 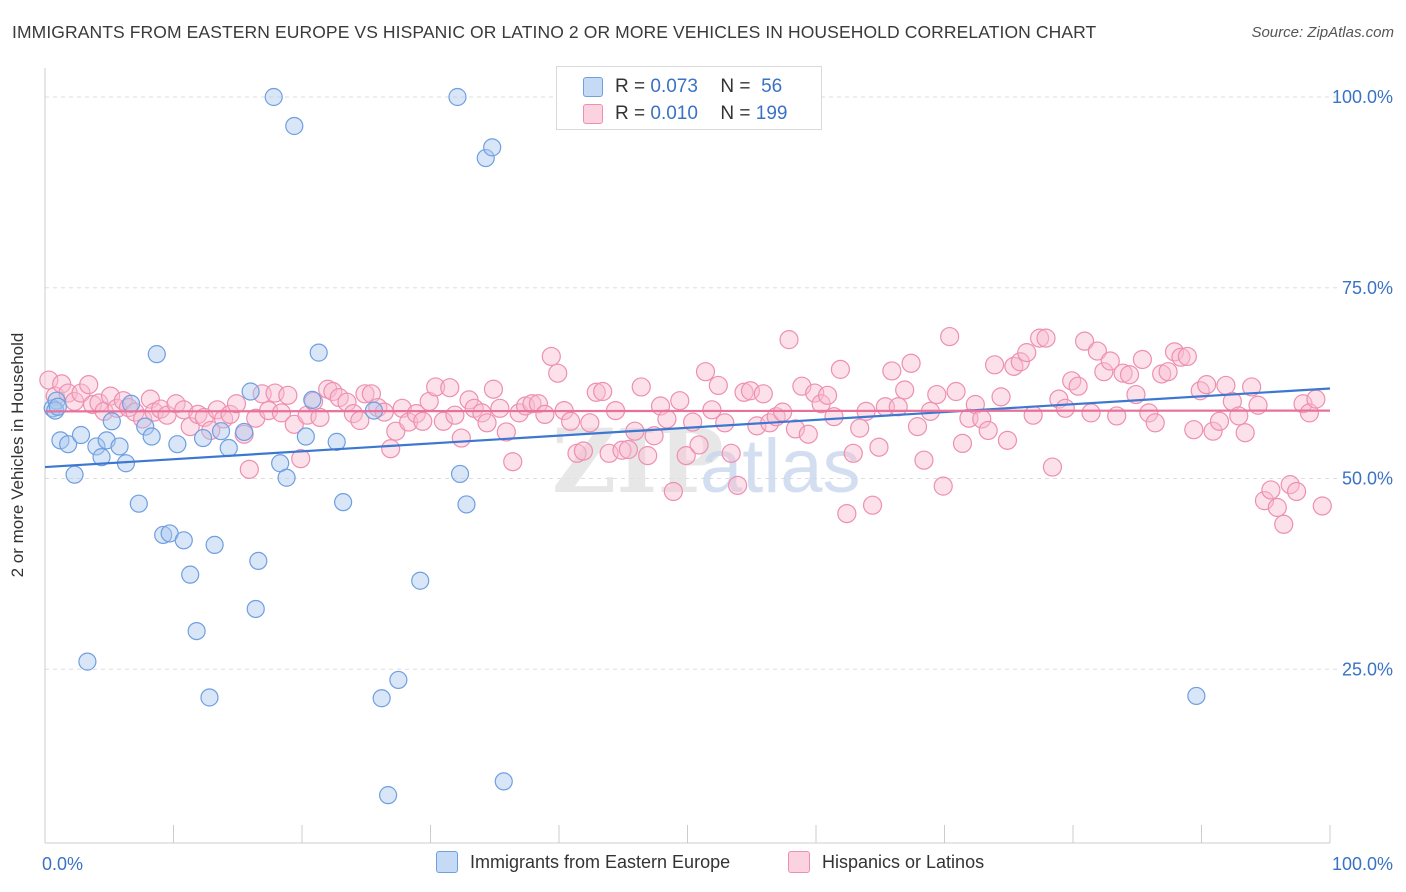 I want to click on legend-row-hispanics: R = 0.010 N = 199, so click(x=685, y=114).